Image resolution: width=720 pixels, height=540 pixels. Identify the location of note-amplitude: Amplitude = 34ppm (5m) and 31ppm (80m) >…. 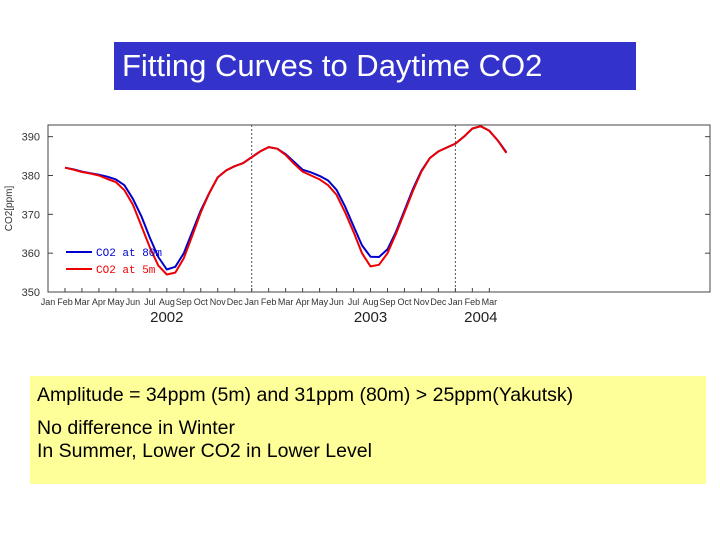
(305, 395).